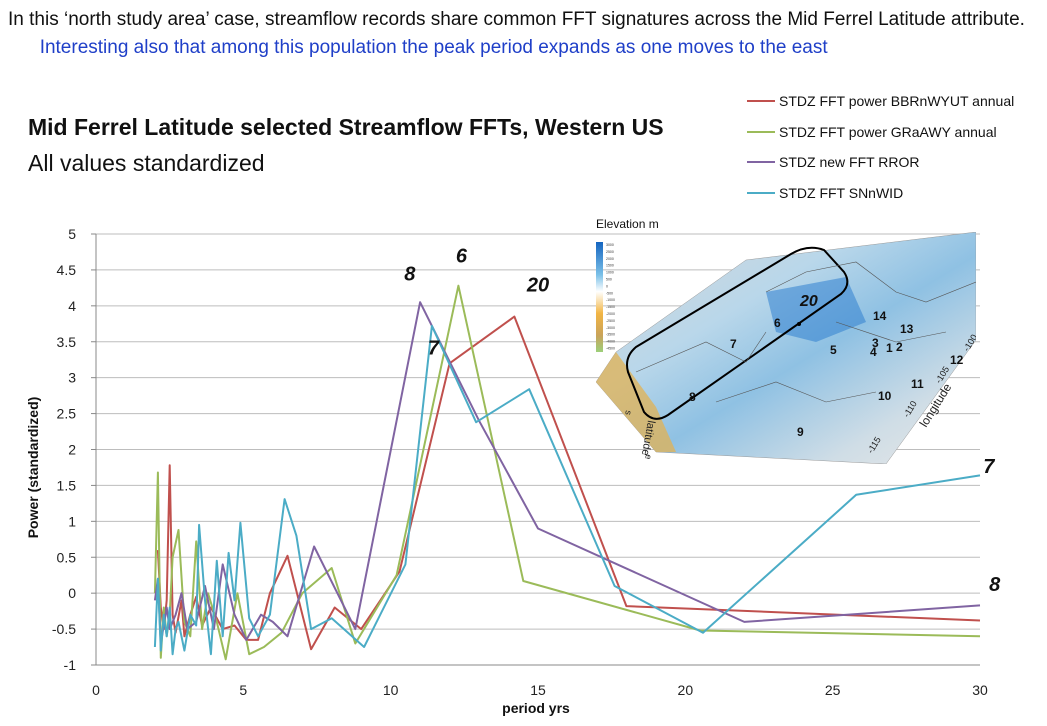 The image size is (1047, 726). Describe the element at coordinates (888, 131) in the screenshot. I see `legend-label: STDZ FFT power GRaAWY annual` at that location.